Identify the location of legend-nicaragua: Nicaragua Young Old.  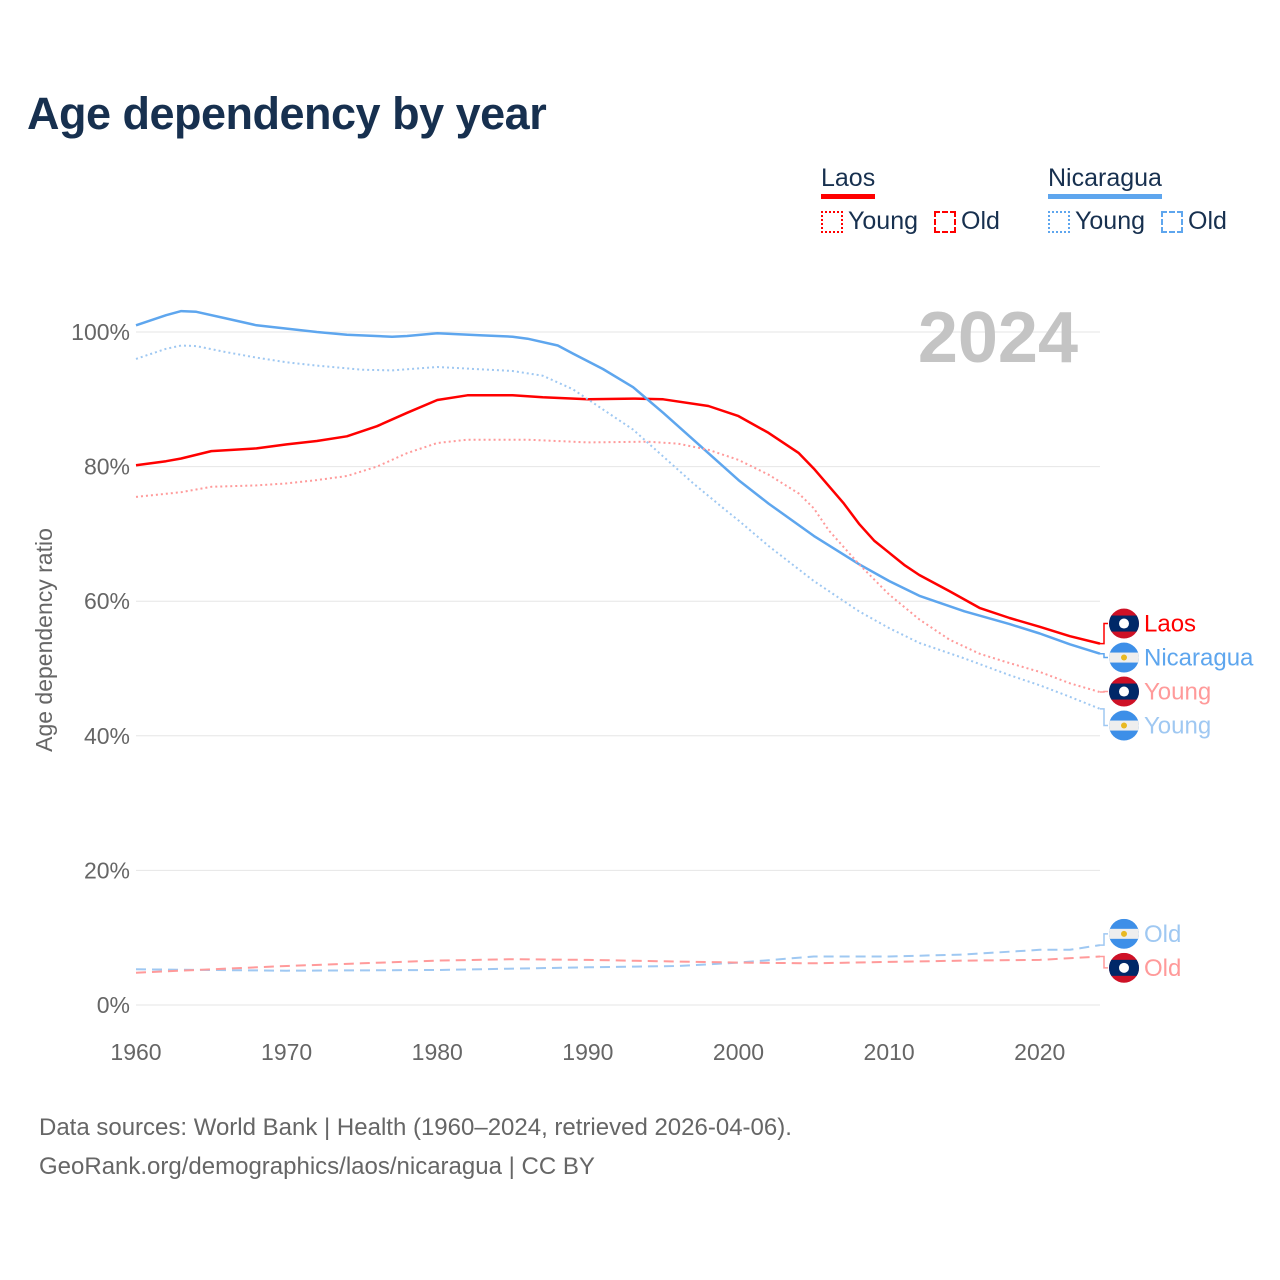
(1137, 200).